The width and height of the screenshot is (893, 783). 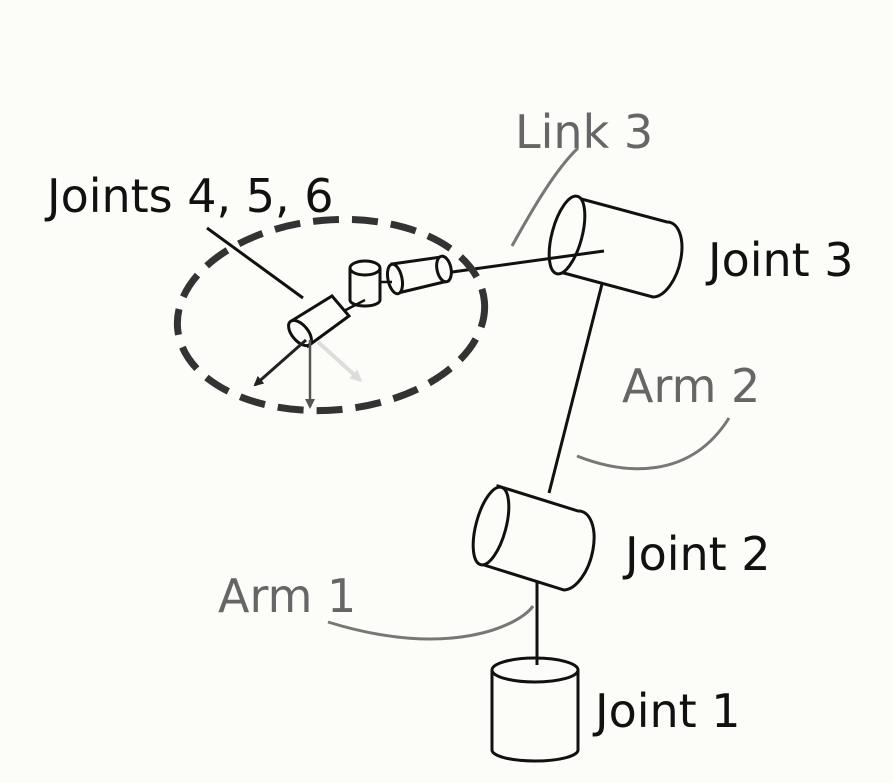 I want to click on link-3-leader, so click(x=545, y=196).